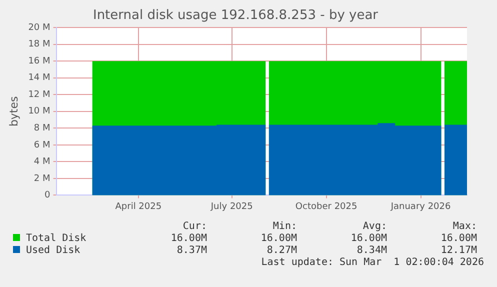 This screenshot has width=497, height=287. What do you see at coordinates (371, 250) in the screenshot?
I see `text: 8.34M` at bounding box center [371, 250].